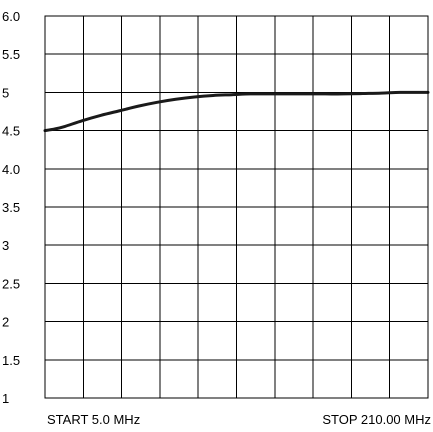 The width and height of the screenshot is (433, 432). I want to click on y-tick-label: 4.5, so click(11, 131).